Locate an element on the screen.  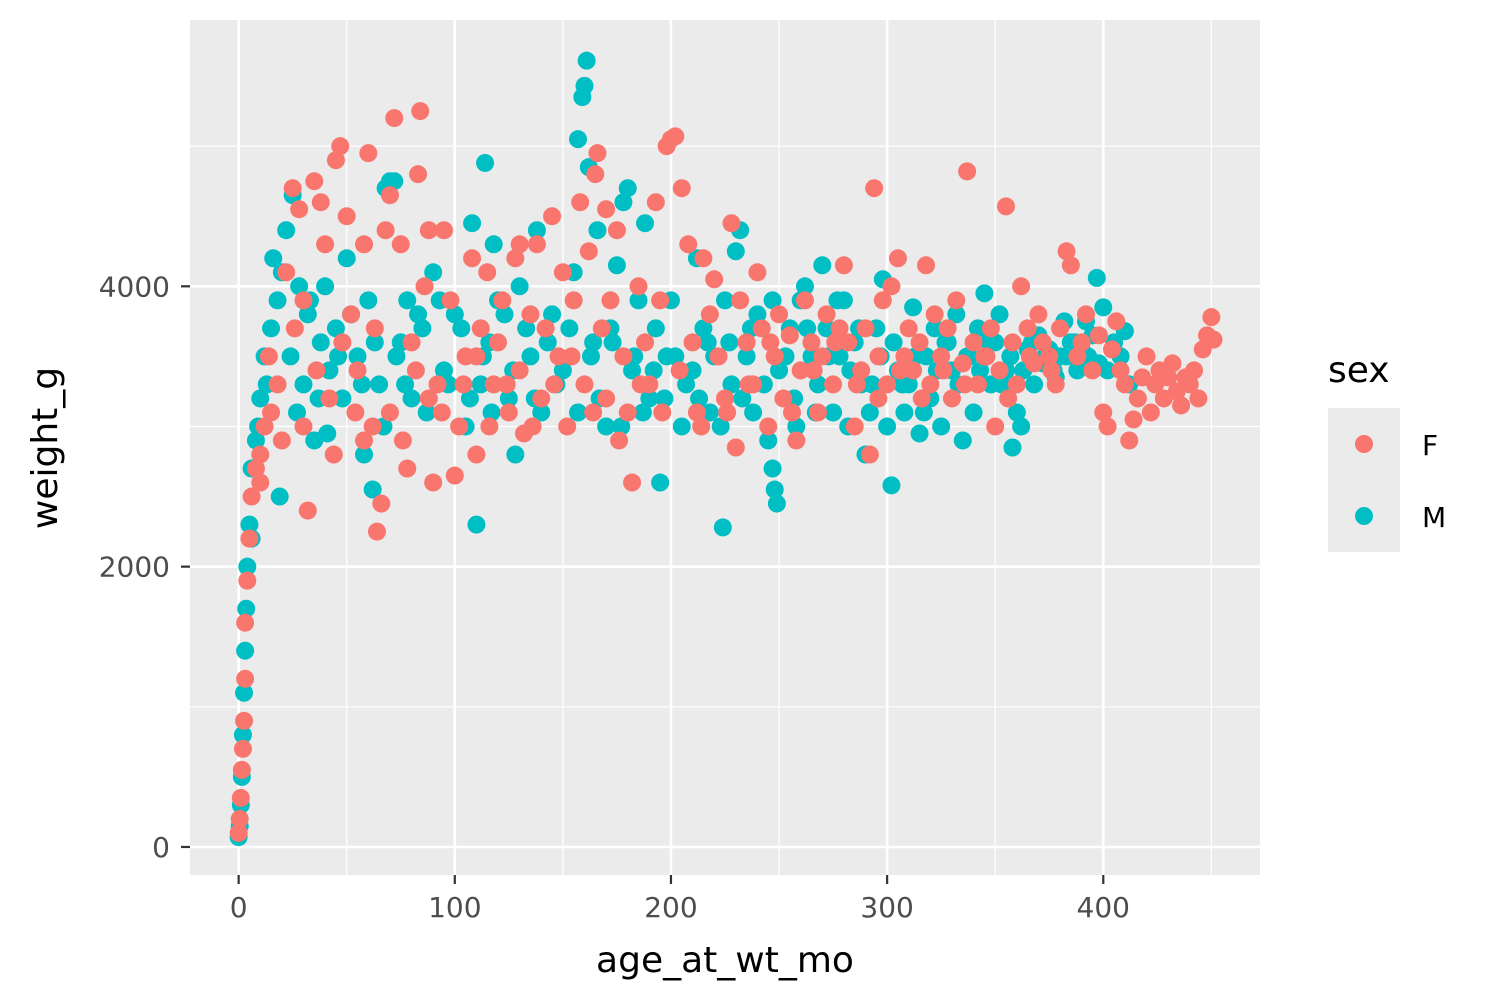
legend-label-m: M is located at coordinates (1434, 517).